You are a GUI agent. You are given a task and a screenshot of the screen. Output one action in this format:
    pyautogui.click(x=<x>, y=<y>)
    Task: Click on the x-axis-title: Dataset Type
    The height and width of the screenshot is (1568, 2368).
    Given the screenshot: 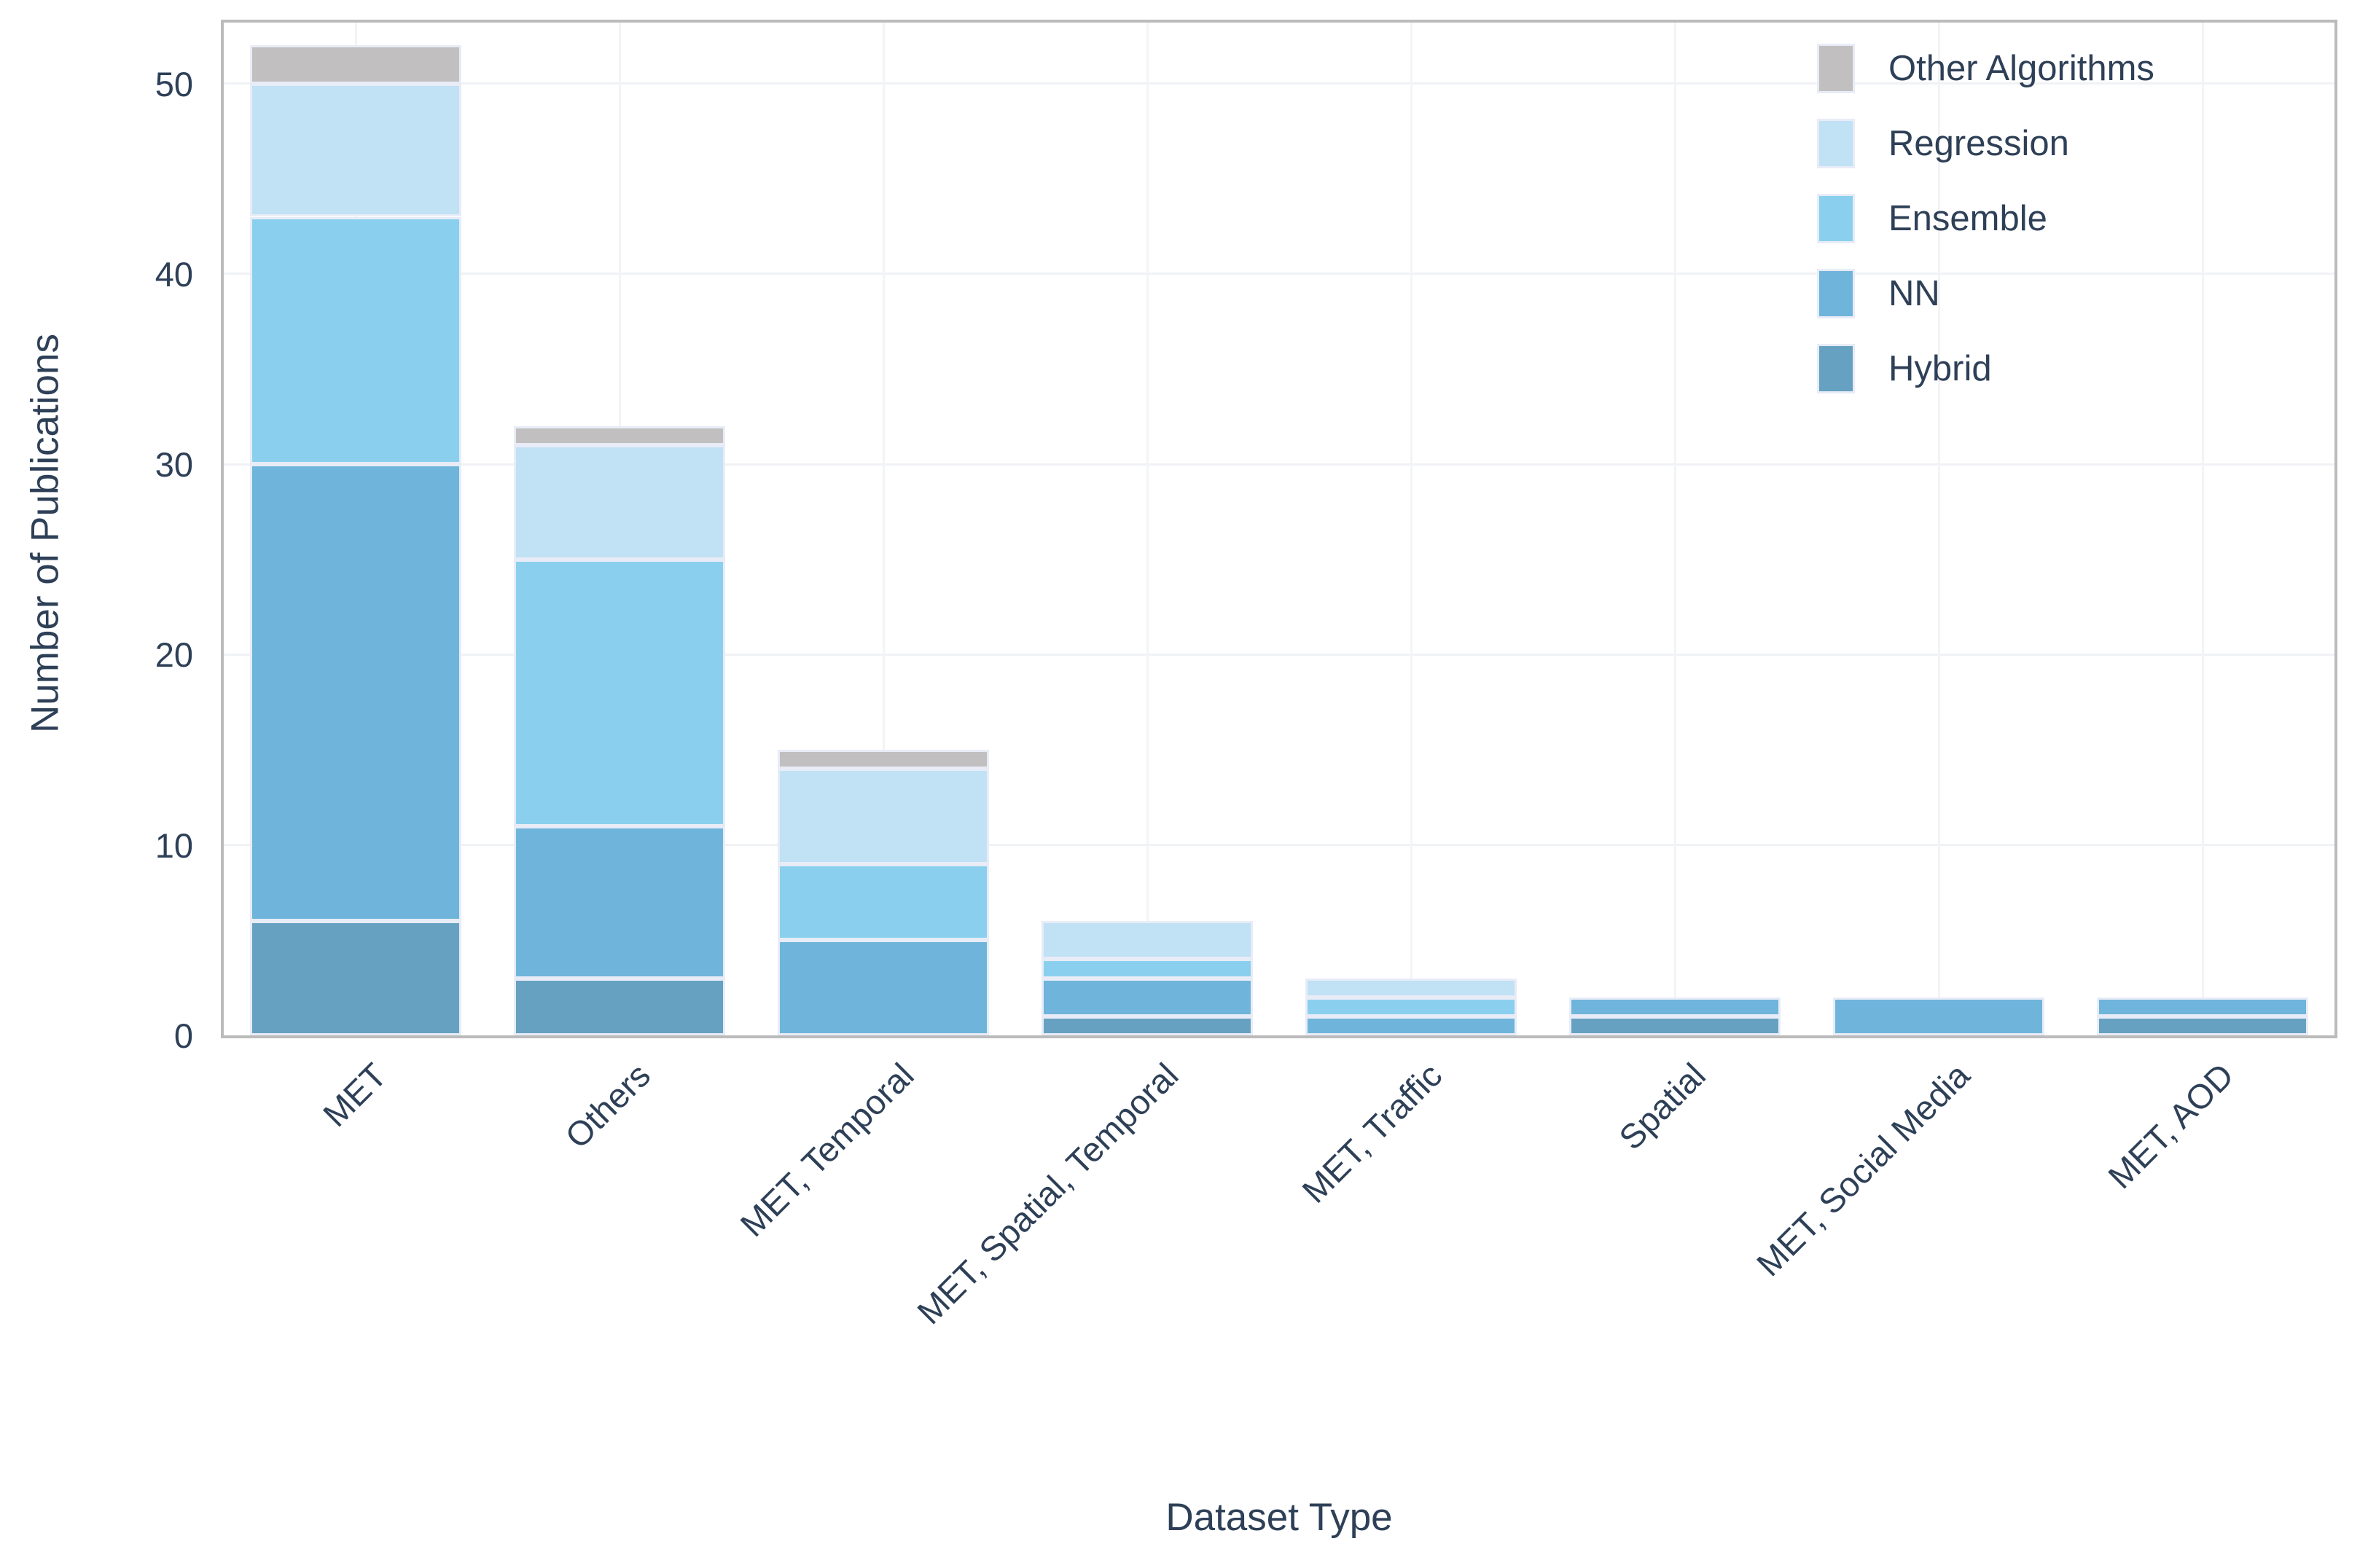 What is the action you would take?
    pyautogui.click(x=1279, y=1517)
    